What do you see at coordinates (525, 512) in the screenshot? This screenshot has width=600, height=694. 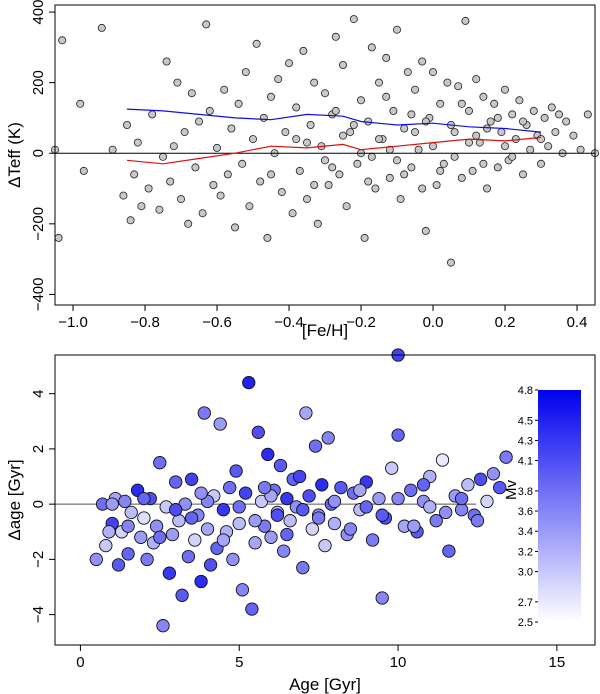 I see `mv-colorbar-tick-label: 3.6` at bounding box center [525, 512].